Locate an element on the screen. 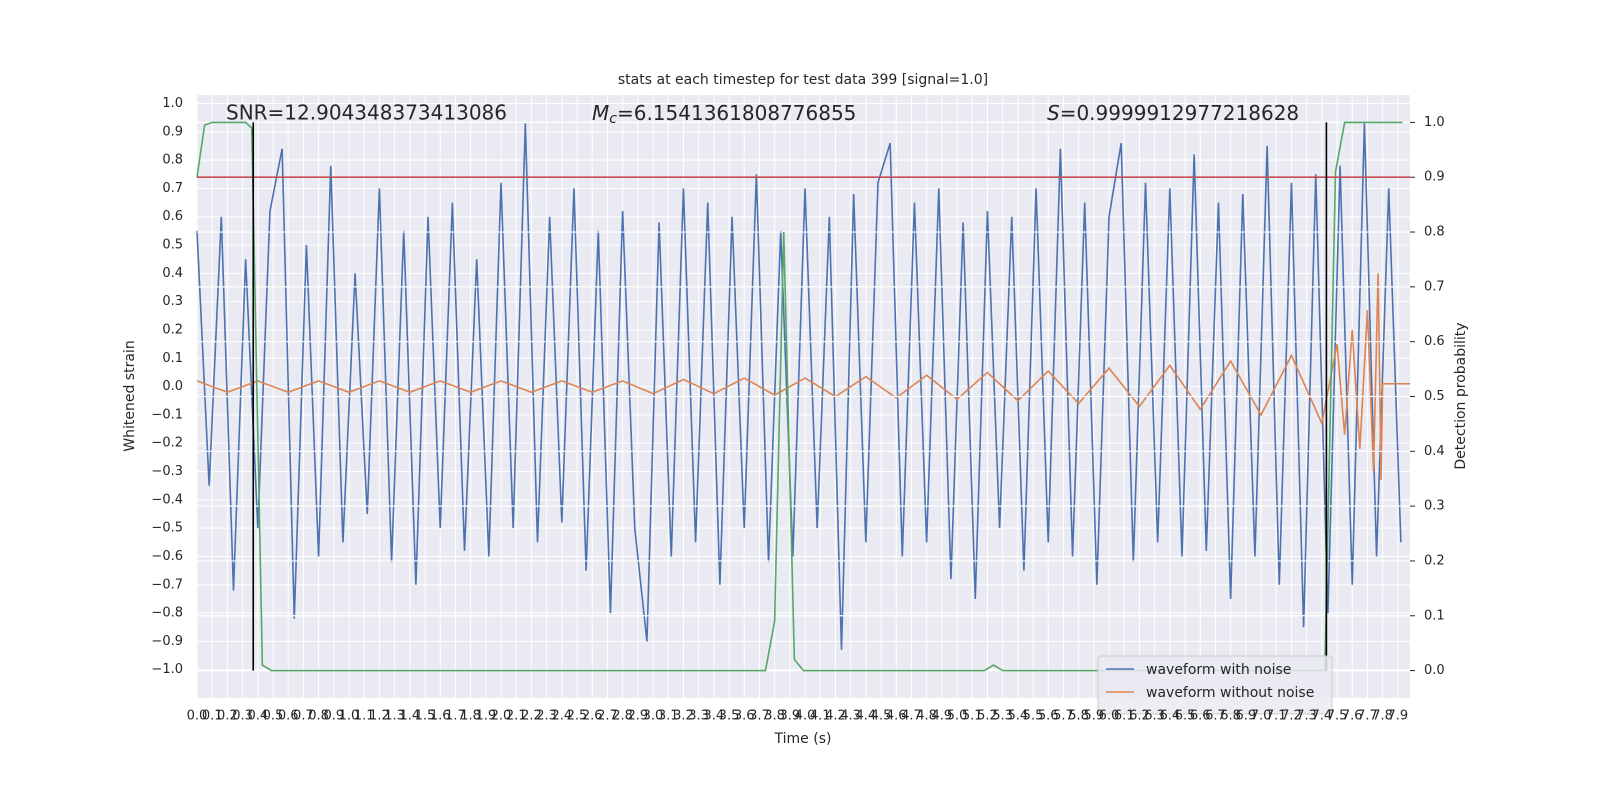  x-tick-label: 5.8 is located at coordinates (1078, 716).